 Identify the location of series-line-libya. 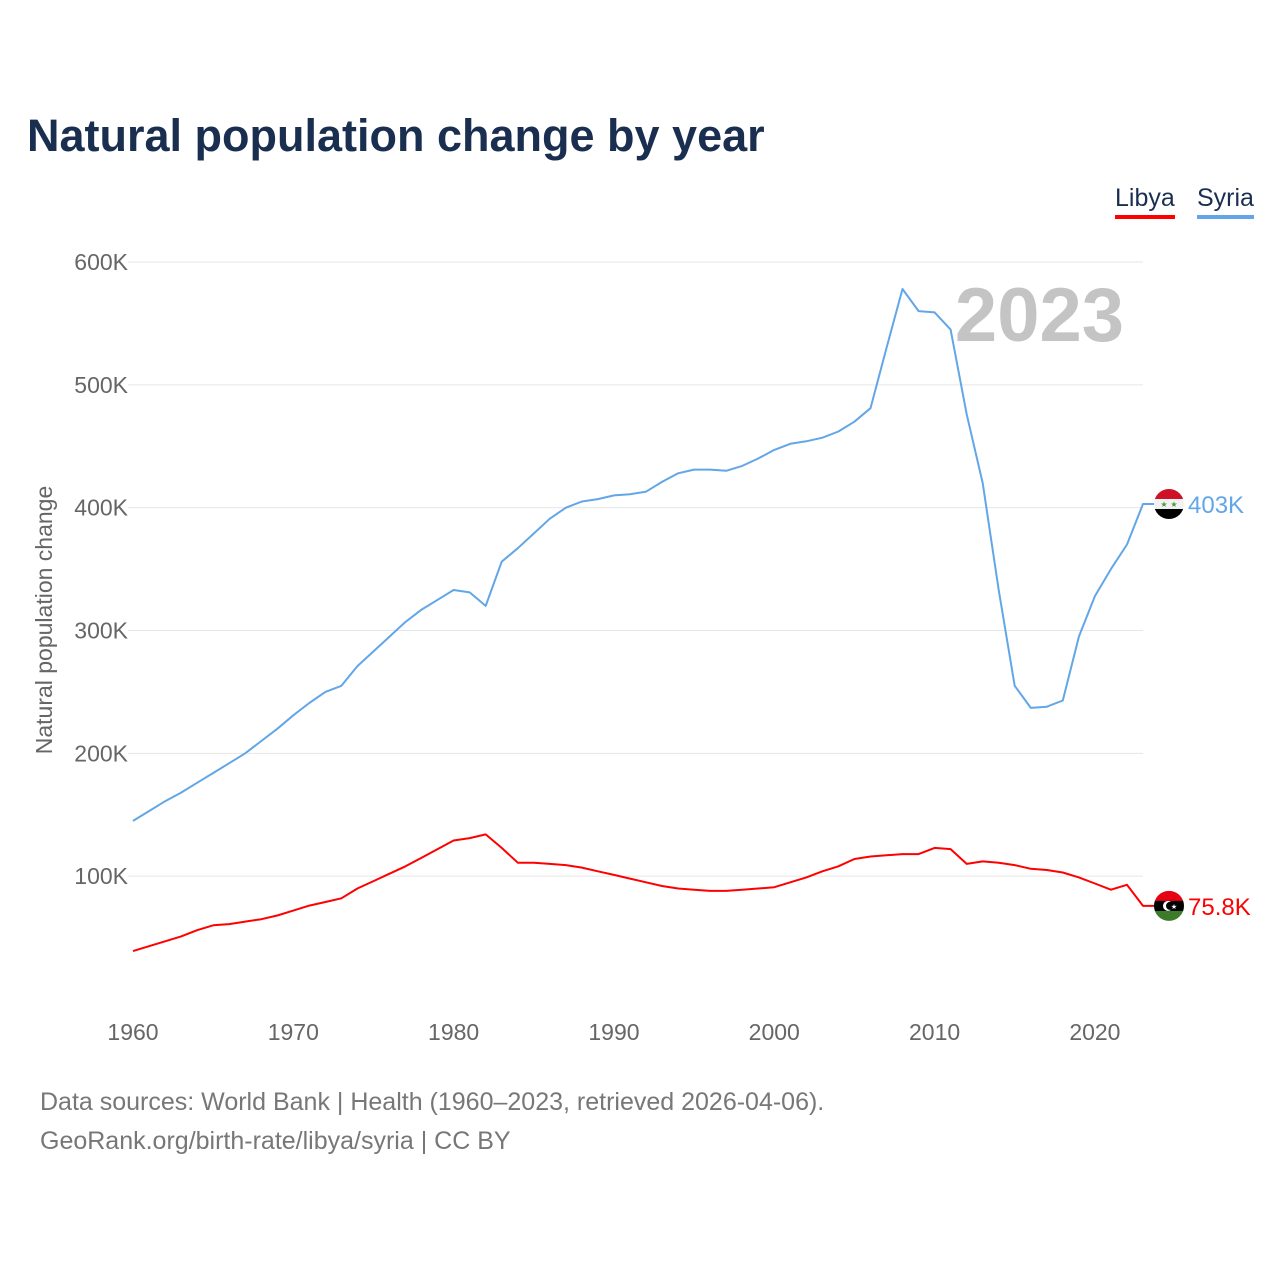
(644, 893).